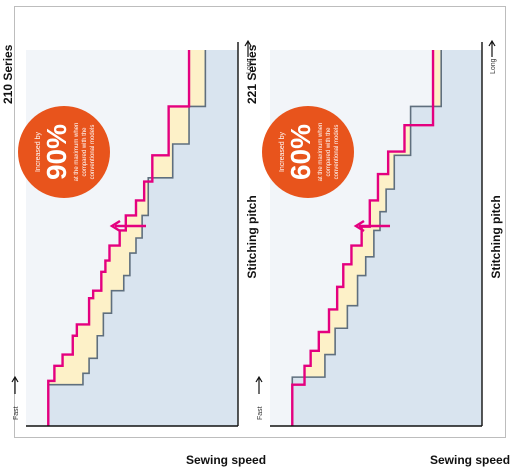 This screenshot has width=514, height=472. Describe the element at coordinates (56, 152) in the screenshot. I see `badge-big: 90%` at that location.